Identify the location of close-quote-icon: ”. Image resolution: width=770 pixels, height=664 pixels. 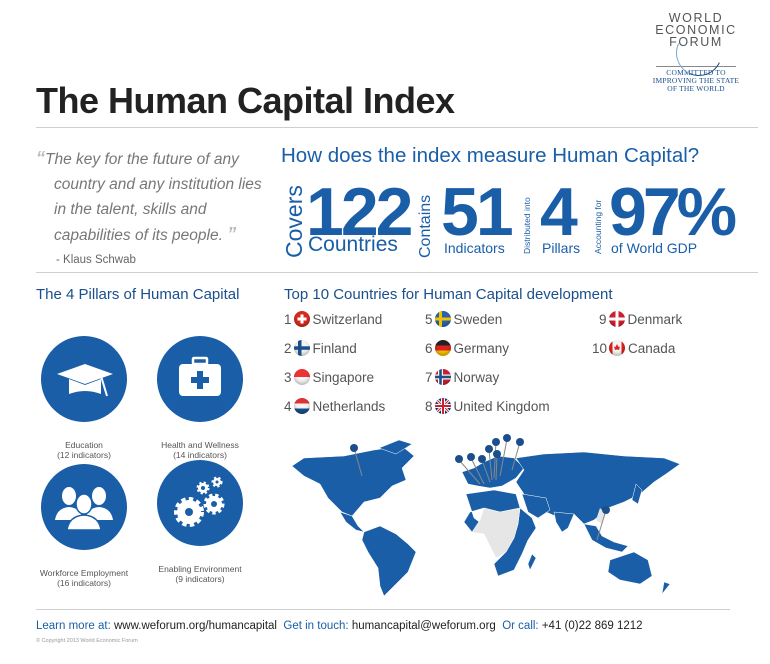
(232, 234).